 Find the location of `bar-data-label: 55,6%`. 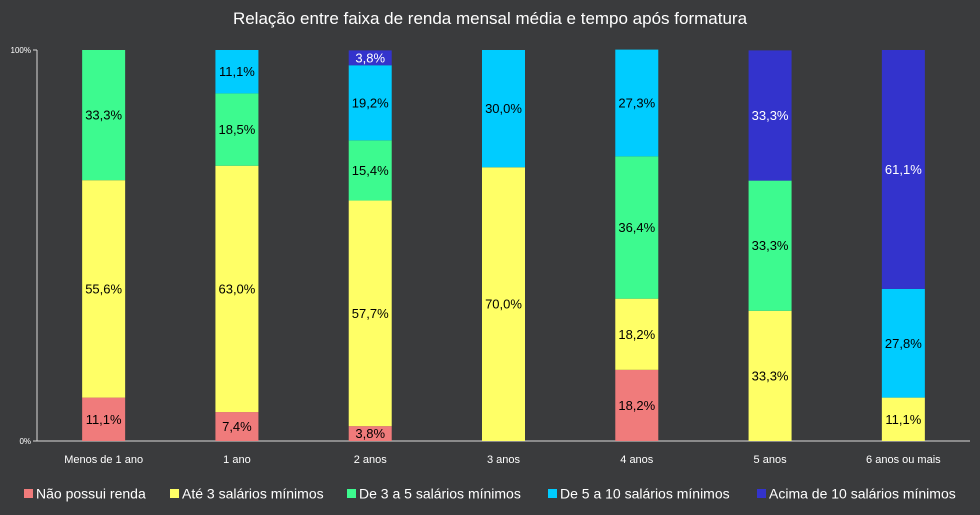

bar-data-label: 55,6% is located at coordinates (103, 288).